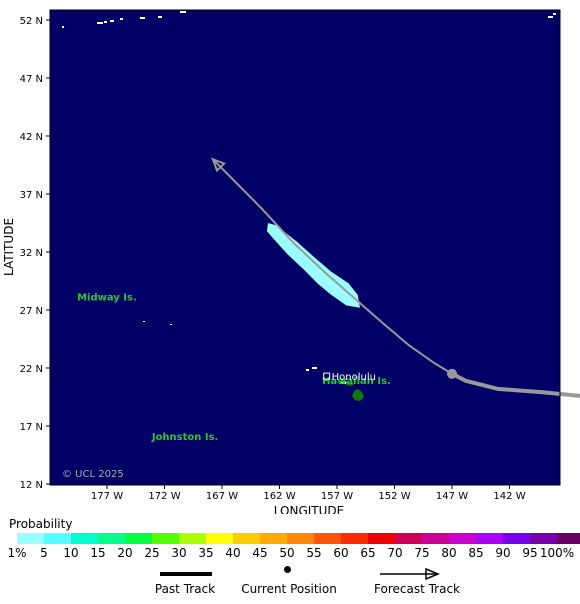 This screenshot has width=580, height=604. Describe the element at coordinates (368, 553) in the screenshot. I see `probability-scale-label: 65` at that location.